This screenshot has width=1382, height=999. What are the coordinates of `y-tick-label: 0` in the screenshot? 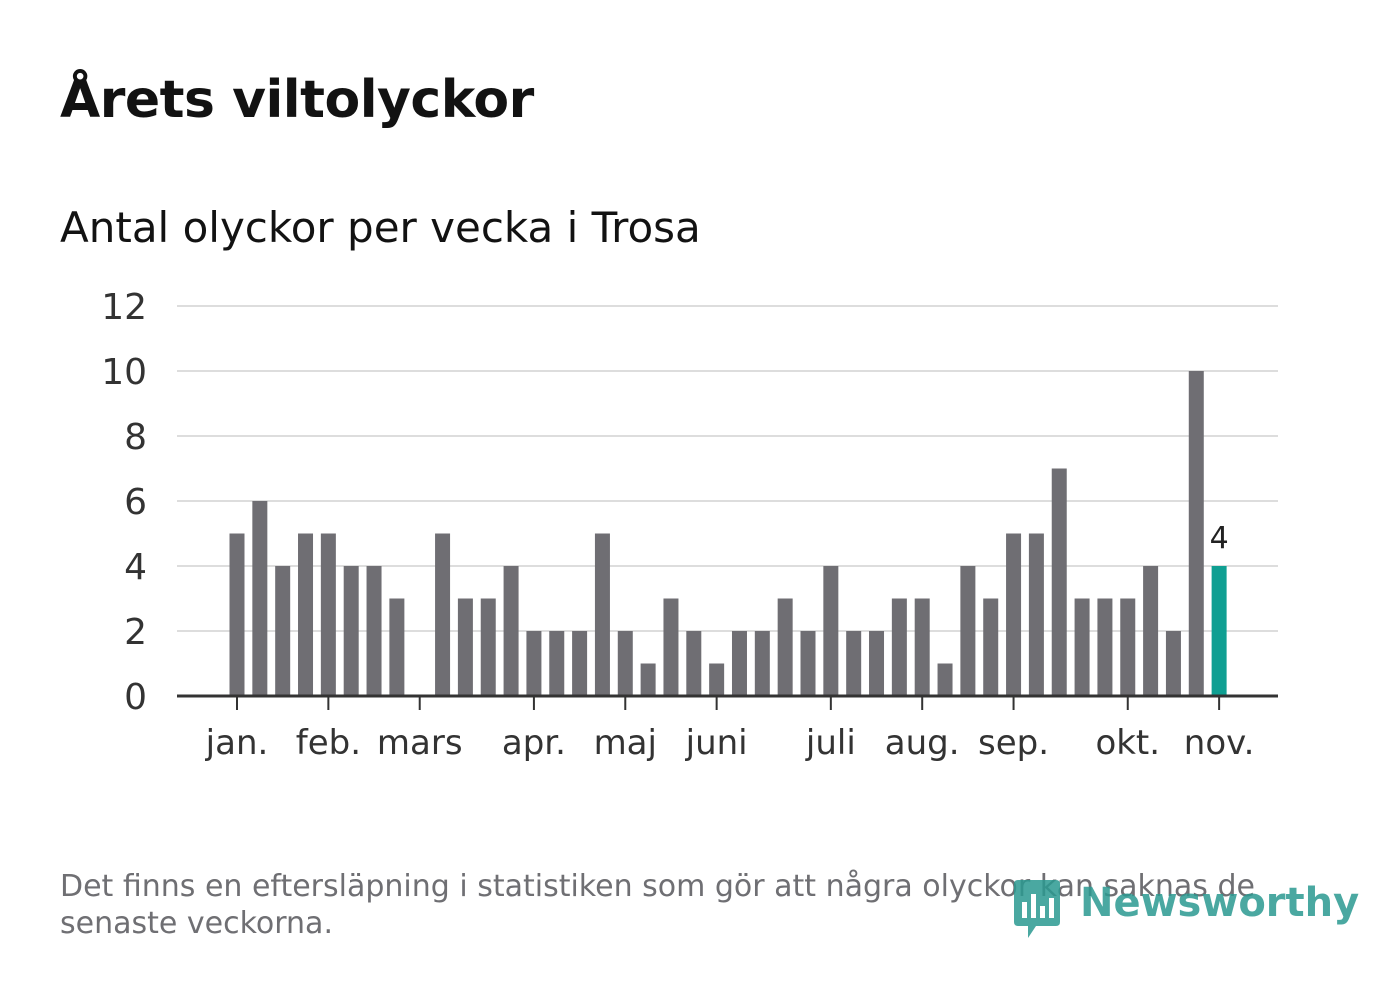 It's located at (135, 697).